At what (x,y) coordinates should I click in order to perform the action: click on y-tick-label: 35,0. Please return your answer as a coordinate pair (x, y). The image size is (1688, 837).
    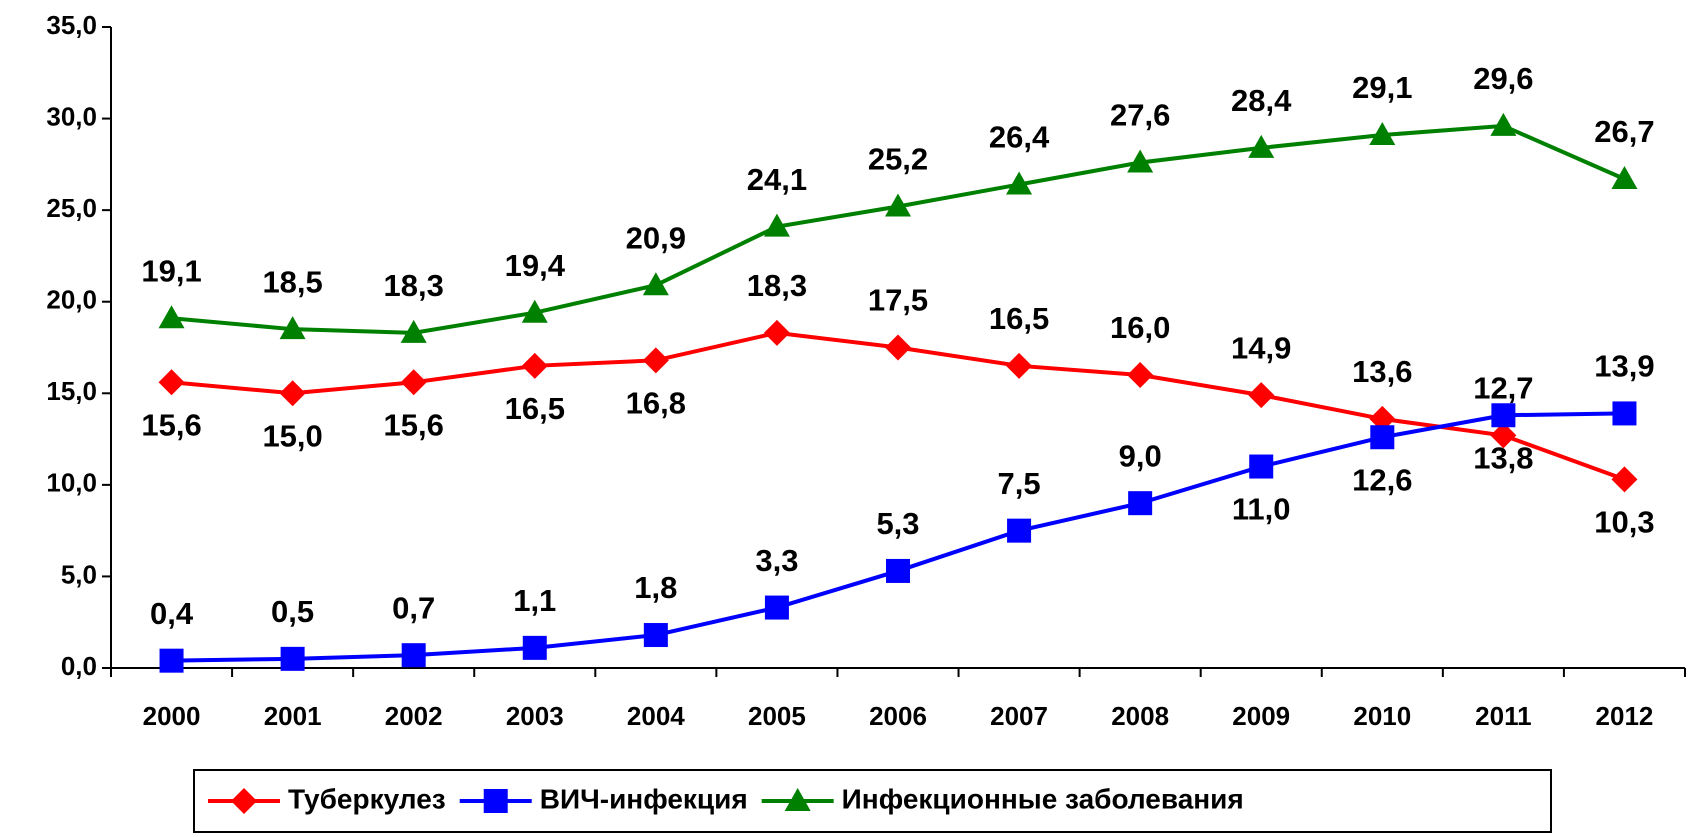
    Looking at the image, I should click on (71, 25).